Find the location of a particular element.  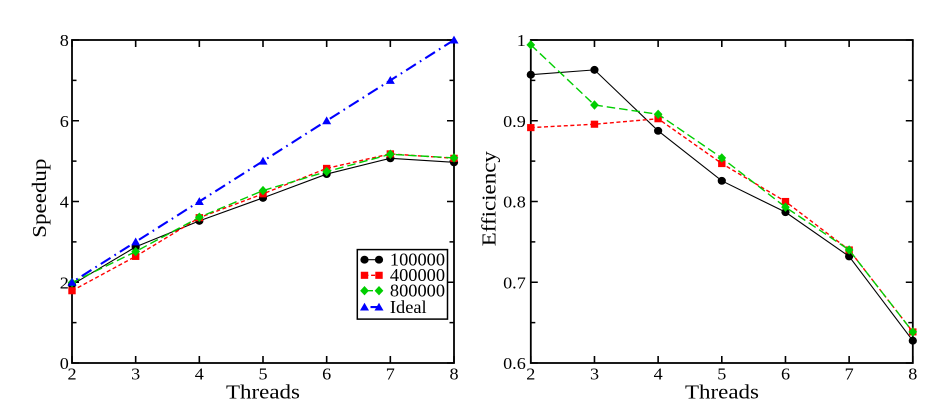

svg-text: 100000 is located at coordinates (417, 260).